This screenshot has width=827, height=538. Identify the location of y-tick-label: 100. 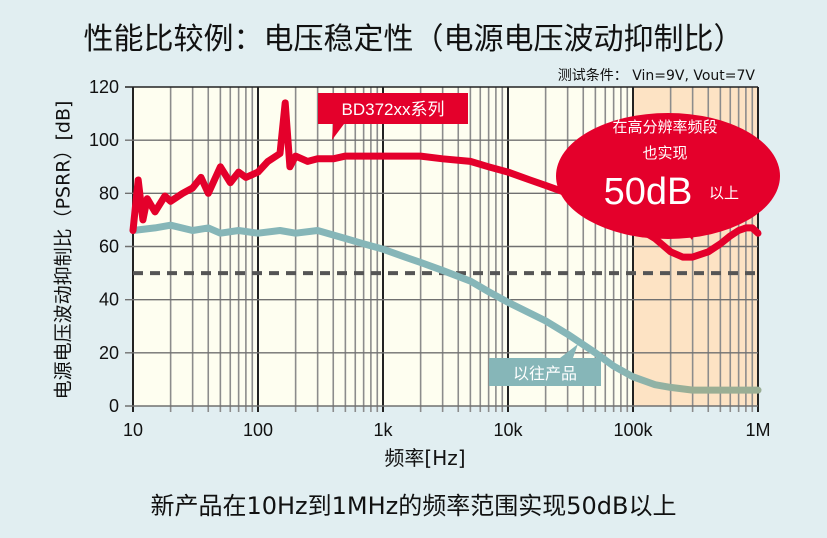
(104, 140).